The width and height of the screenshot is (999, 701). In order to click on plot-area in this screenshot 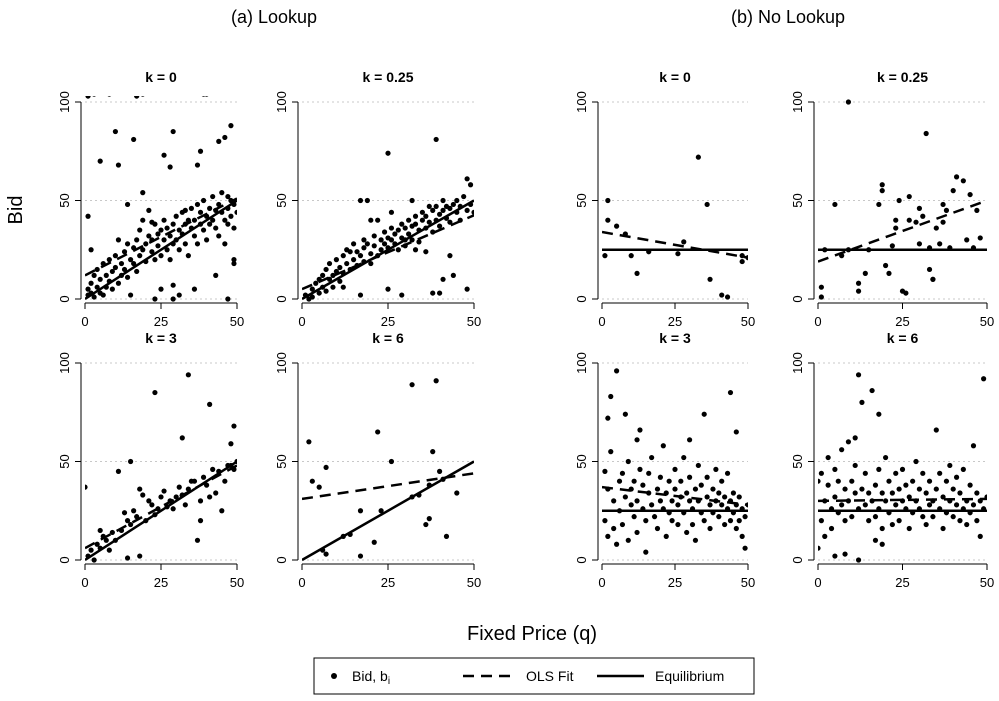, I will do `click(161, 199)`.